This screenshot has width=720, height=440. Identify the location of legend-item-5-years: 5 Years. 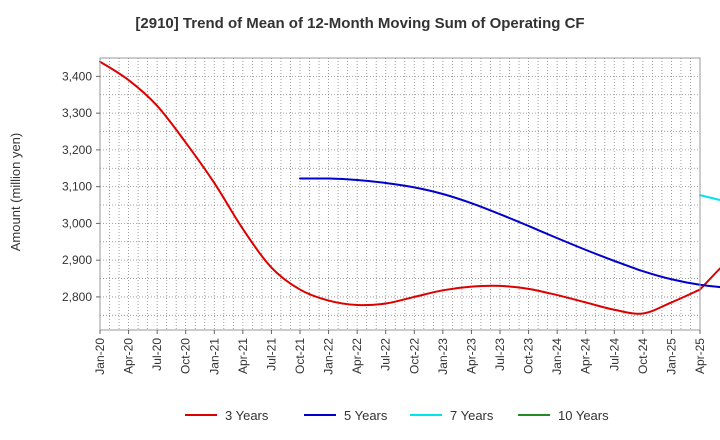
(346, 415).